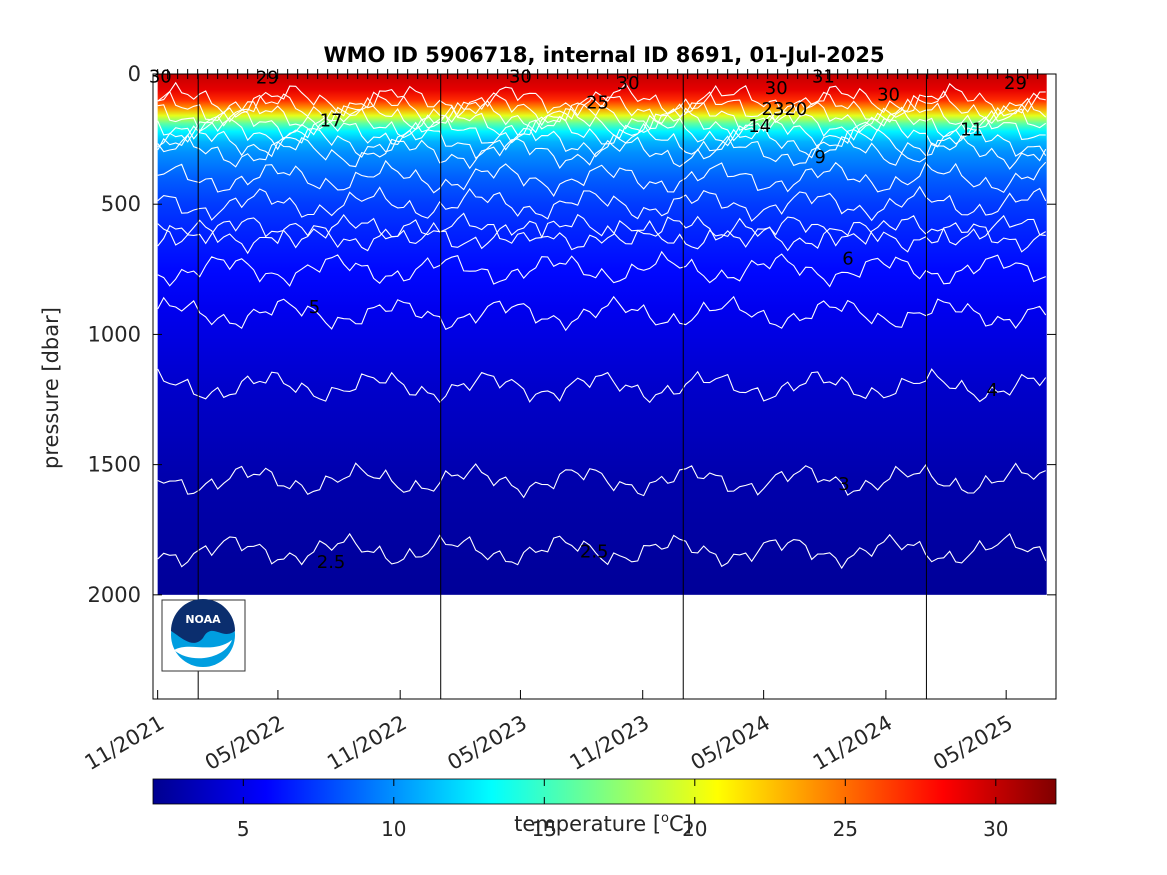 This screenshot has width=1167, height=875. I want to click on contour-label: 31, so click(823, 76).